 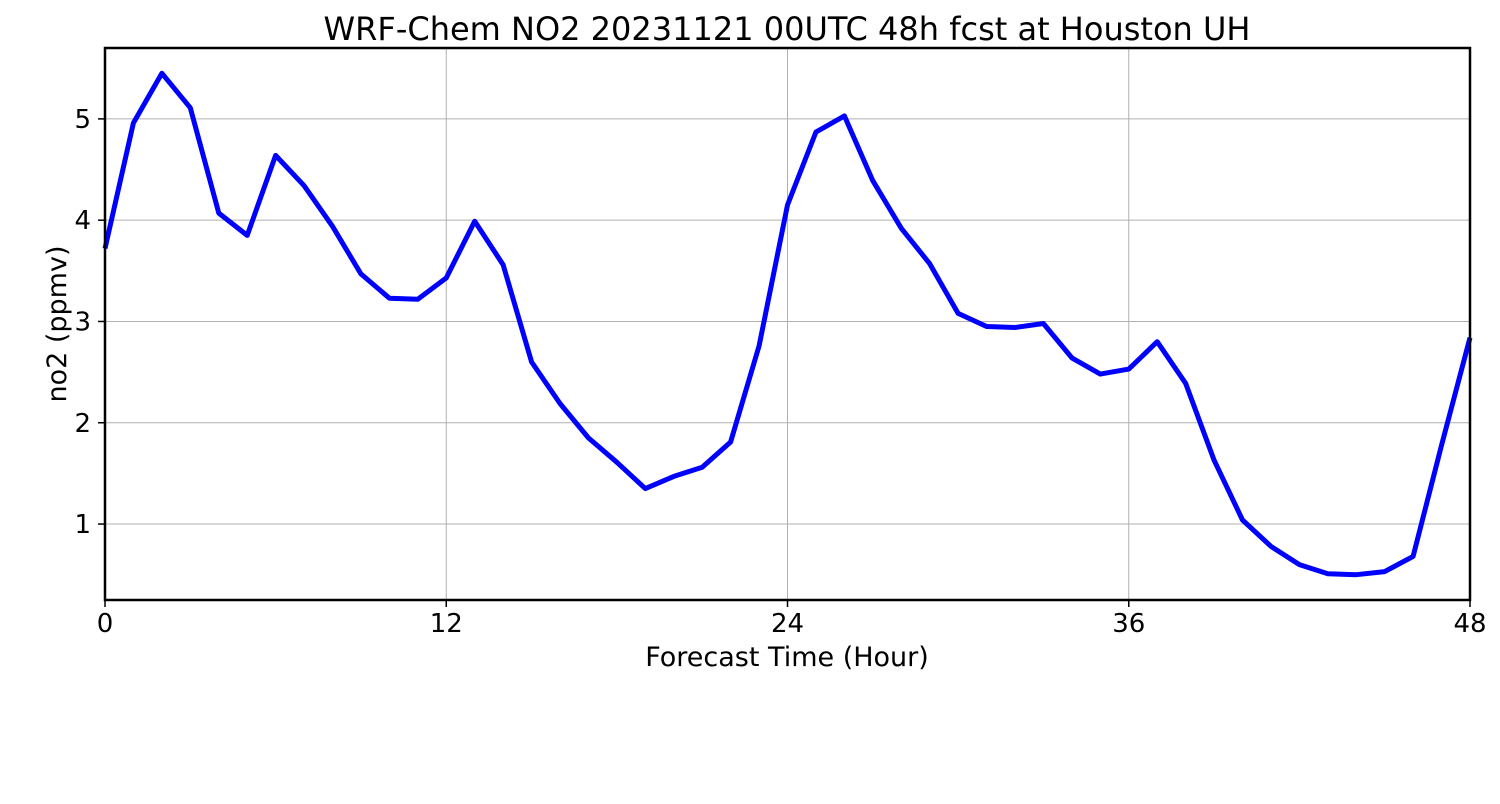 What do you see at coordinates (1469, 624) in the screenshot?
I see `x-tick-label: 48` at bounding box center [1469, 624].